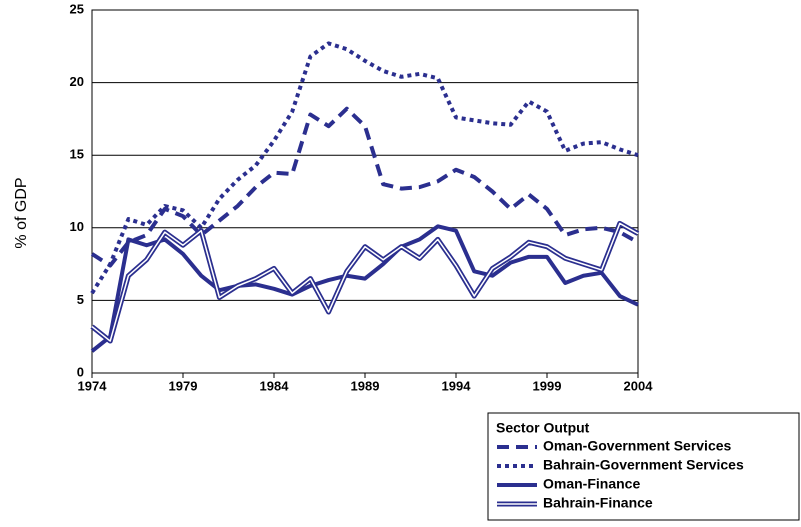  Describe the element at coordinates (365, 385) in the screenshot. I see `x-tick-label: 1989` at that location.